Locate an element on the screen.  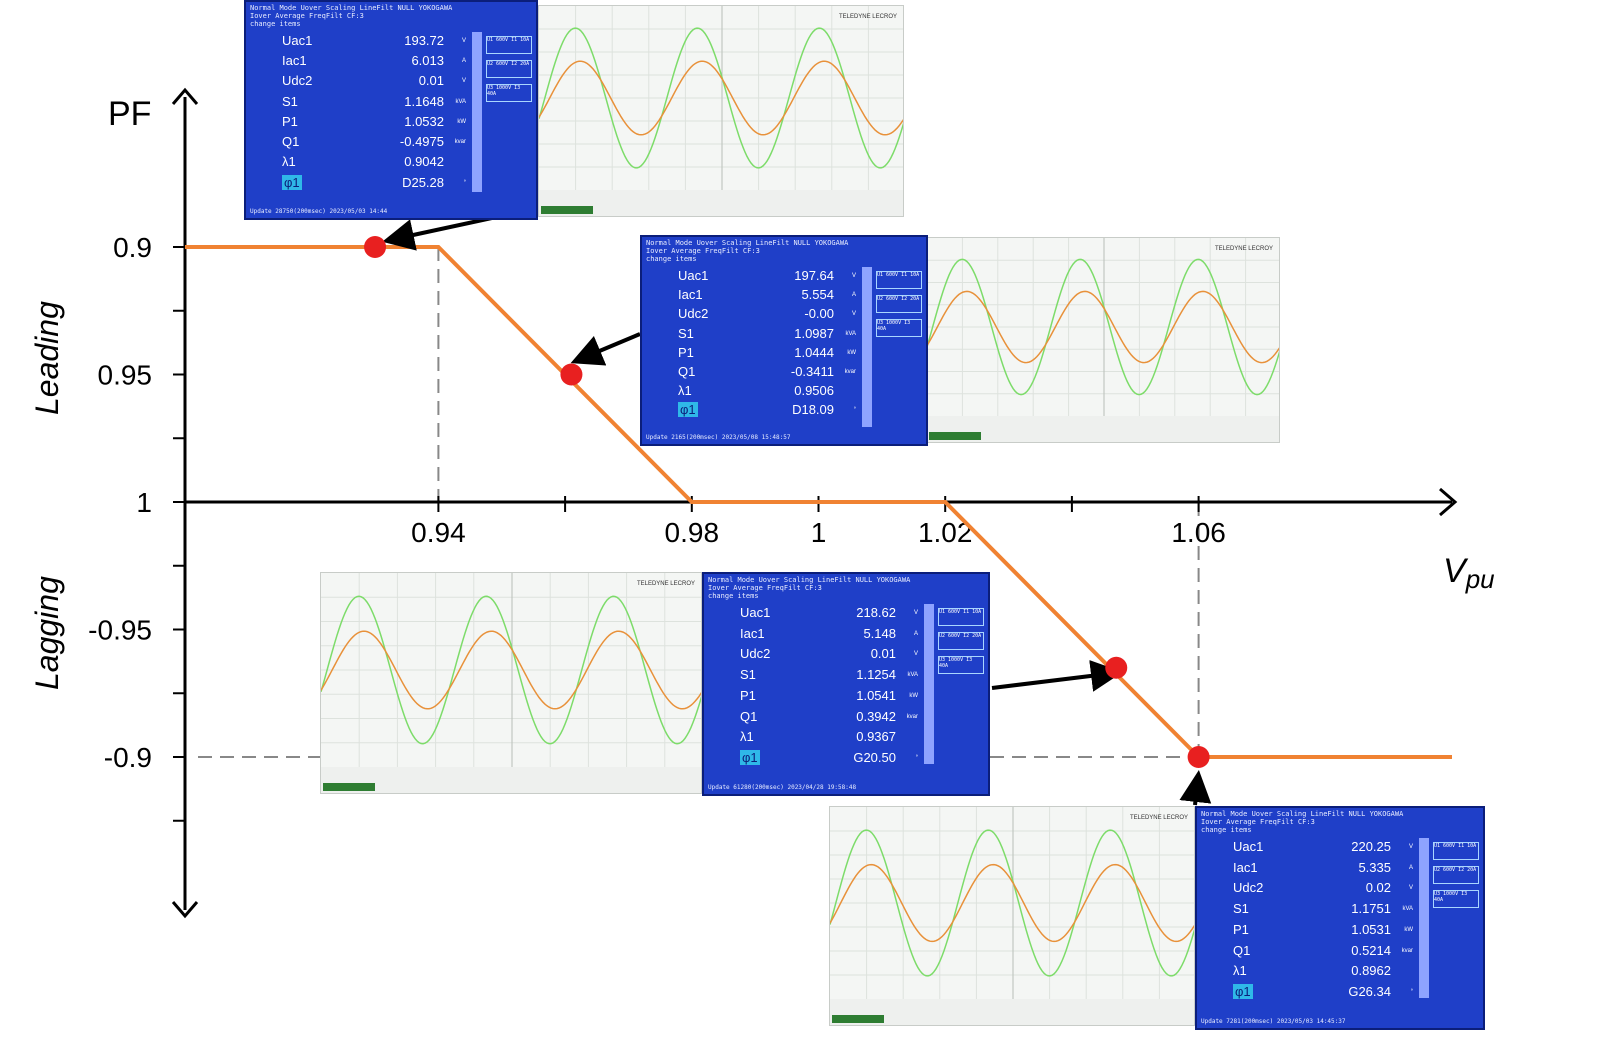
meter-reading-value: 0.5214 is located at coordinates (1371, 950).